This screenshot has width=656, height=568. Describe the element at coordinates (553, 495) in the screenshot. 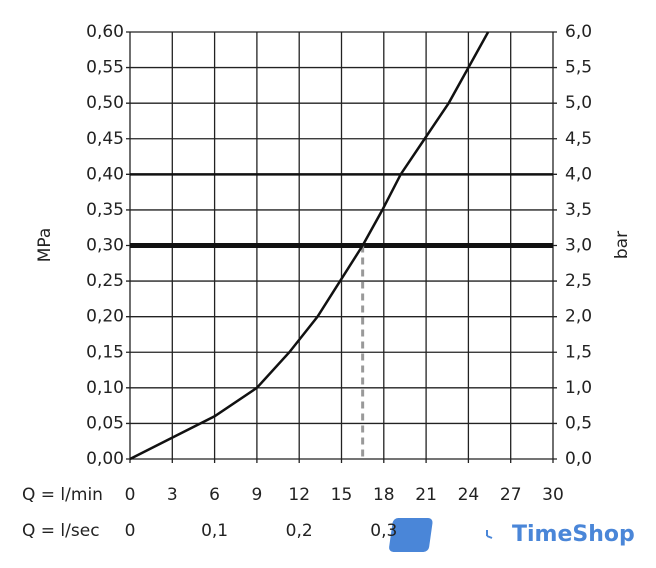

I see `x-tick-label: 30` at that location.